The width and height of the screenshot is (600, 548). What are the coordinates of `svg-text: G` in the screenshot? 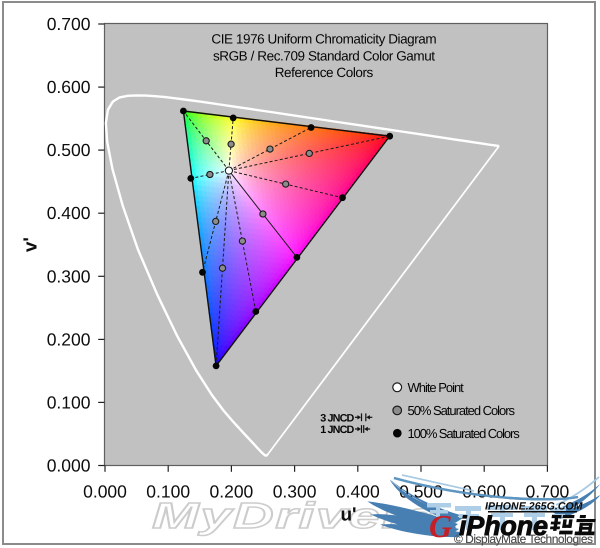 It's located at (440, 526).